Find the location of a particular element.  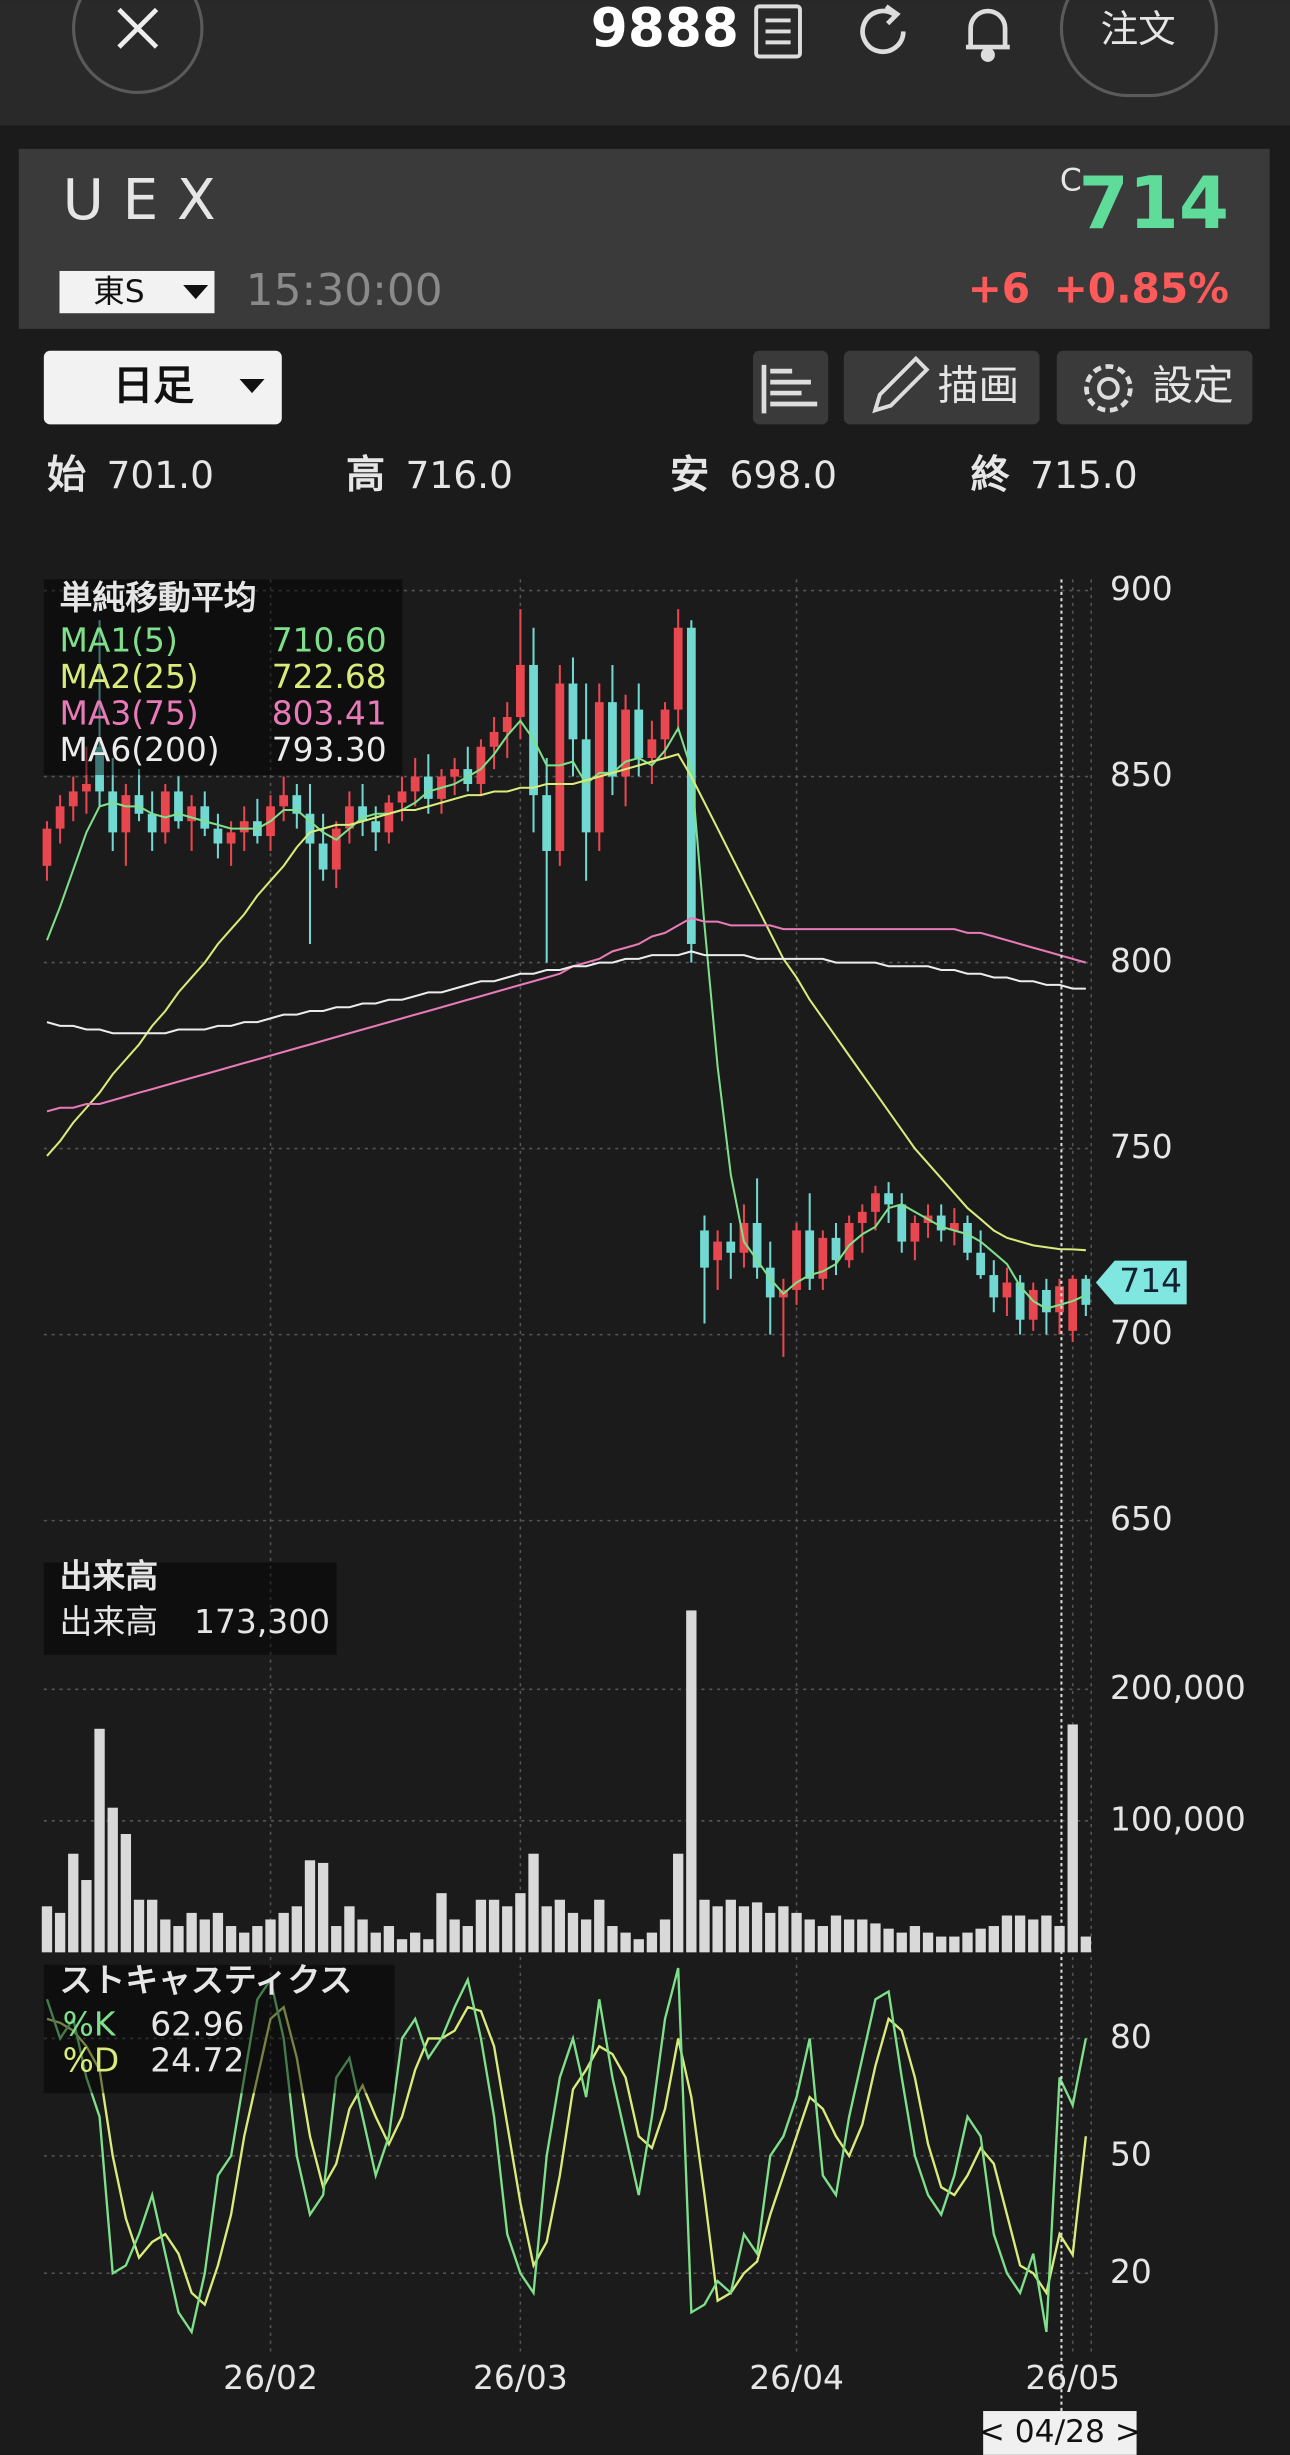

legend-value: 722.68 is located at coordinates (329, 676).